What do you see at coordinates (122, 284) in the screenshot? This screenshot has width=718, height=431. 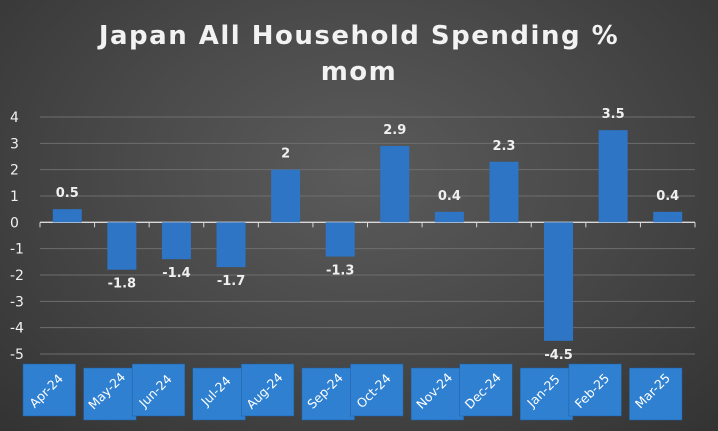 I see `data-label-may-24: -1.8` at bounding box center [122, 284].